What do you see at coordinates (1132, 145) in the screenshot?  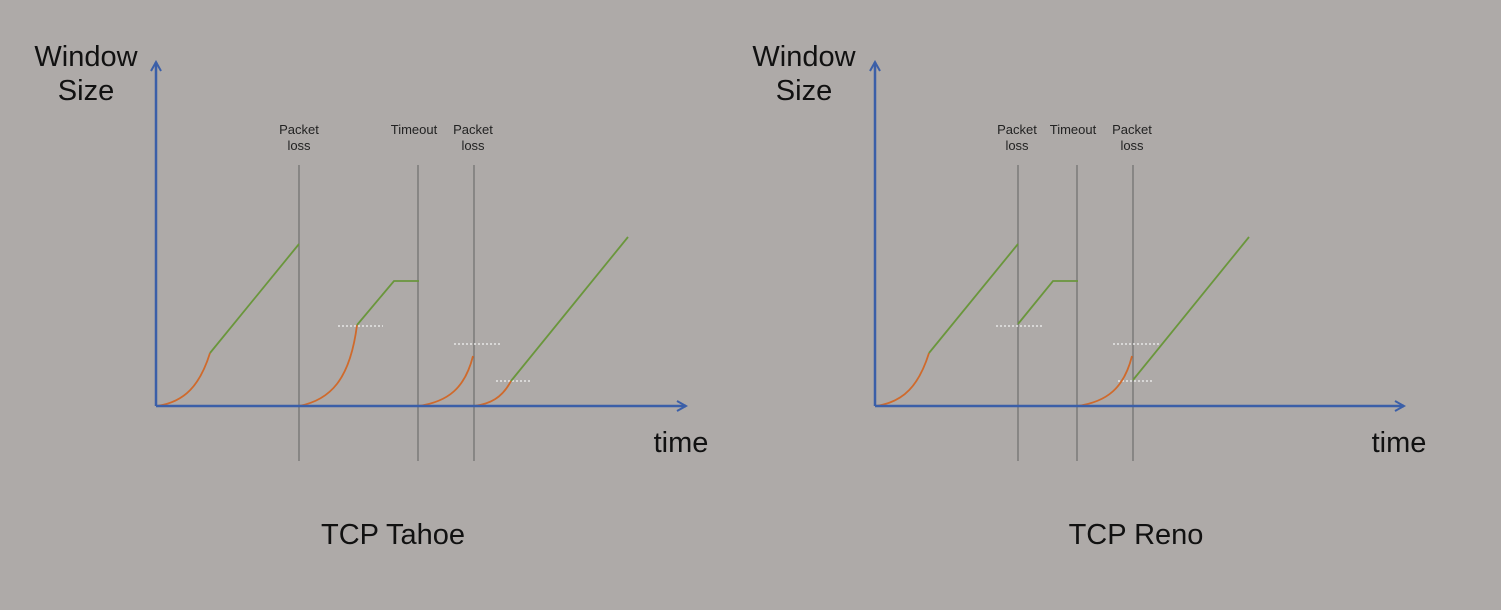 I see `reno-event-3-label-line2: loss` at bounding box center [1132, 145].